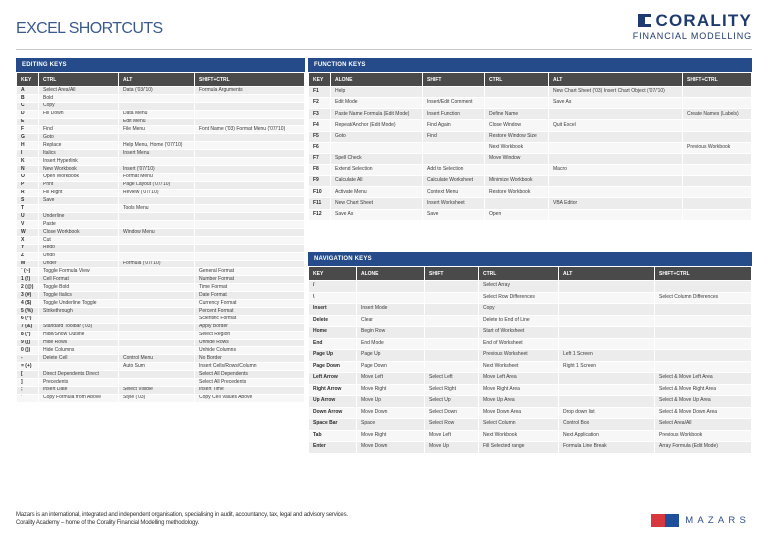  Describe the element at coordinates (390, 320) in the screenshot. I see `shortcut-cell: Clear` at that location.